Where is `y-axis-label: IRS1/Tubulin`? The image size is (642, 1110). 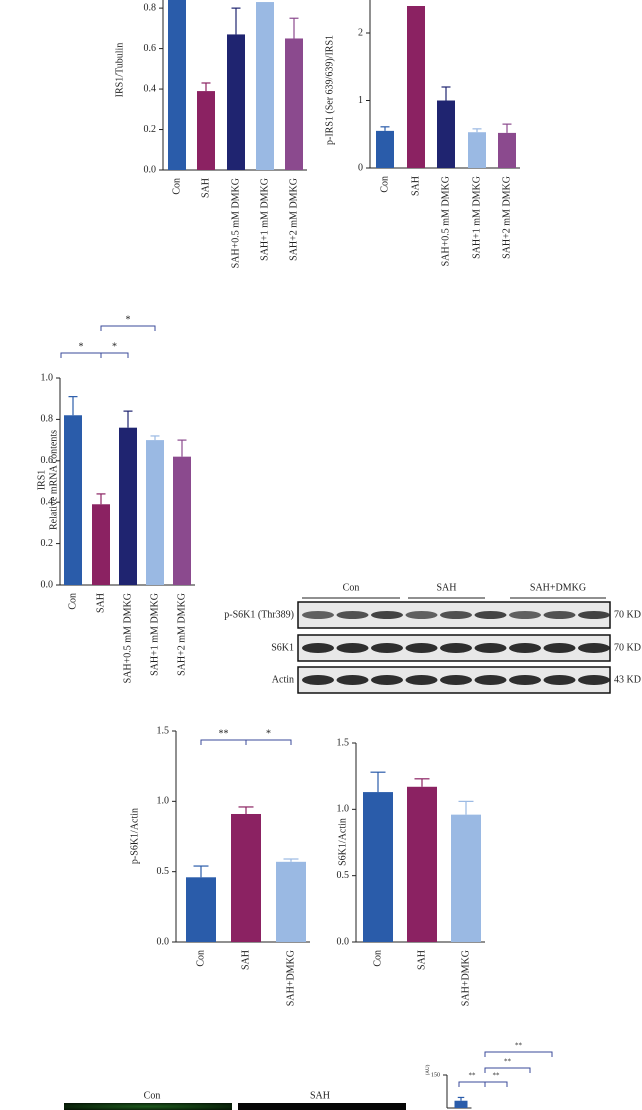
y-axis-label: IRS1/Tubulin is located at coordinates (119, 70).